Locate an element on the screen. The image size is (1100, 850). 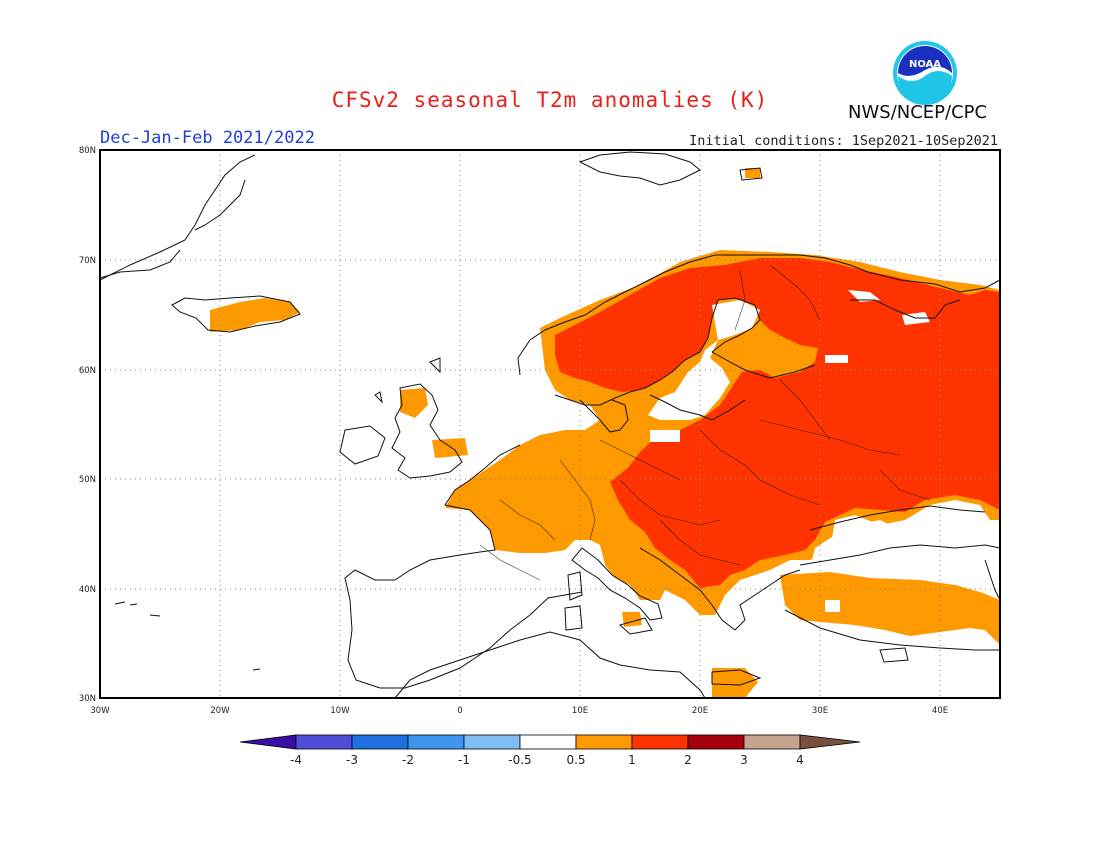
colorbar-label-05: 0.5 is located at coordinates (575, 760).